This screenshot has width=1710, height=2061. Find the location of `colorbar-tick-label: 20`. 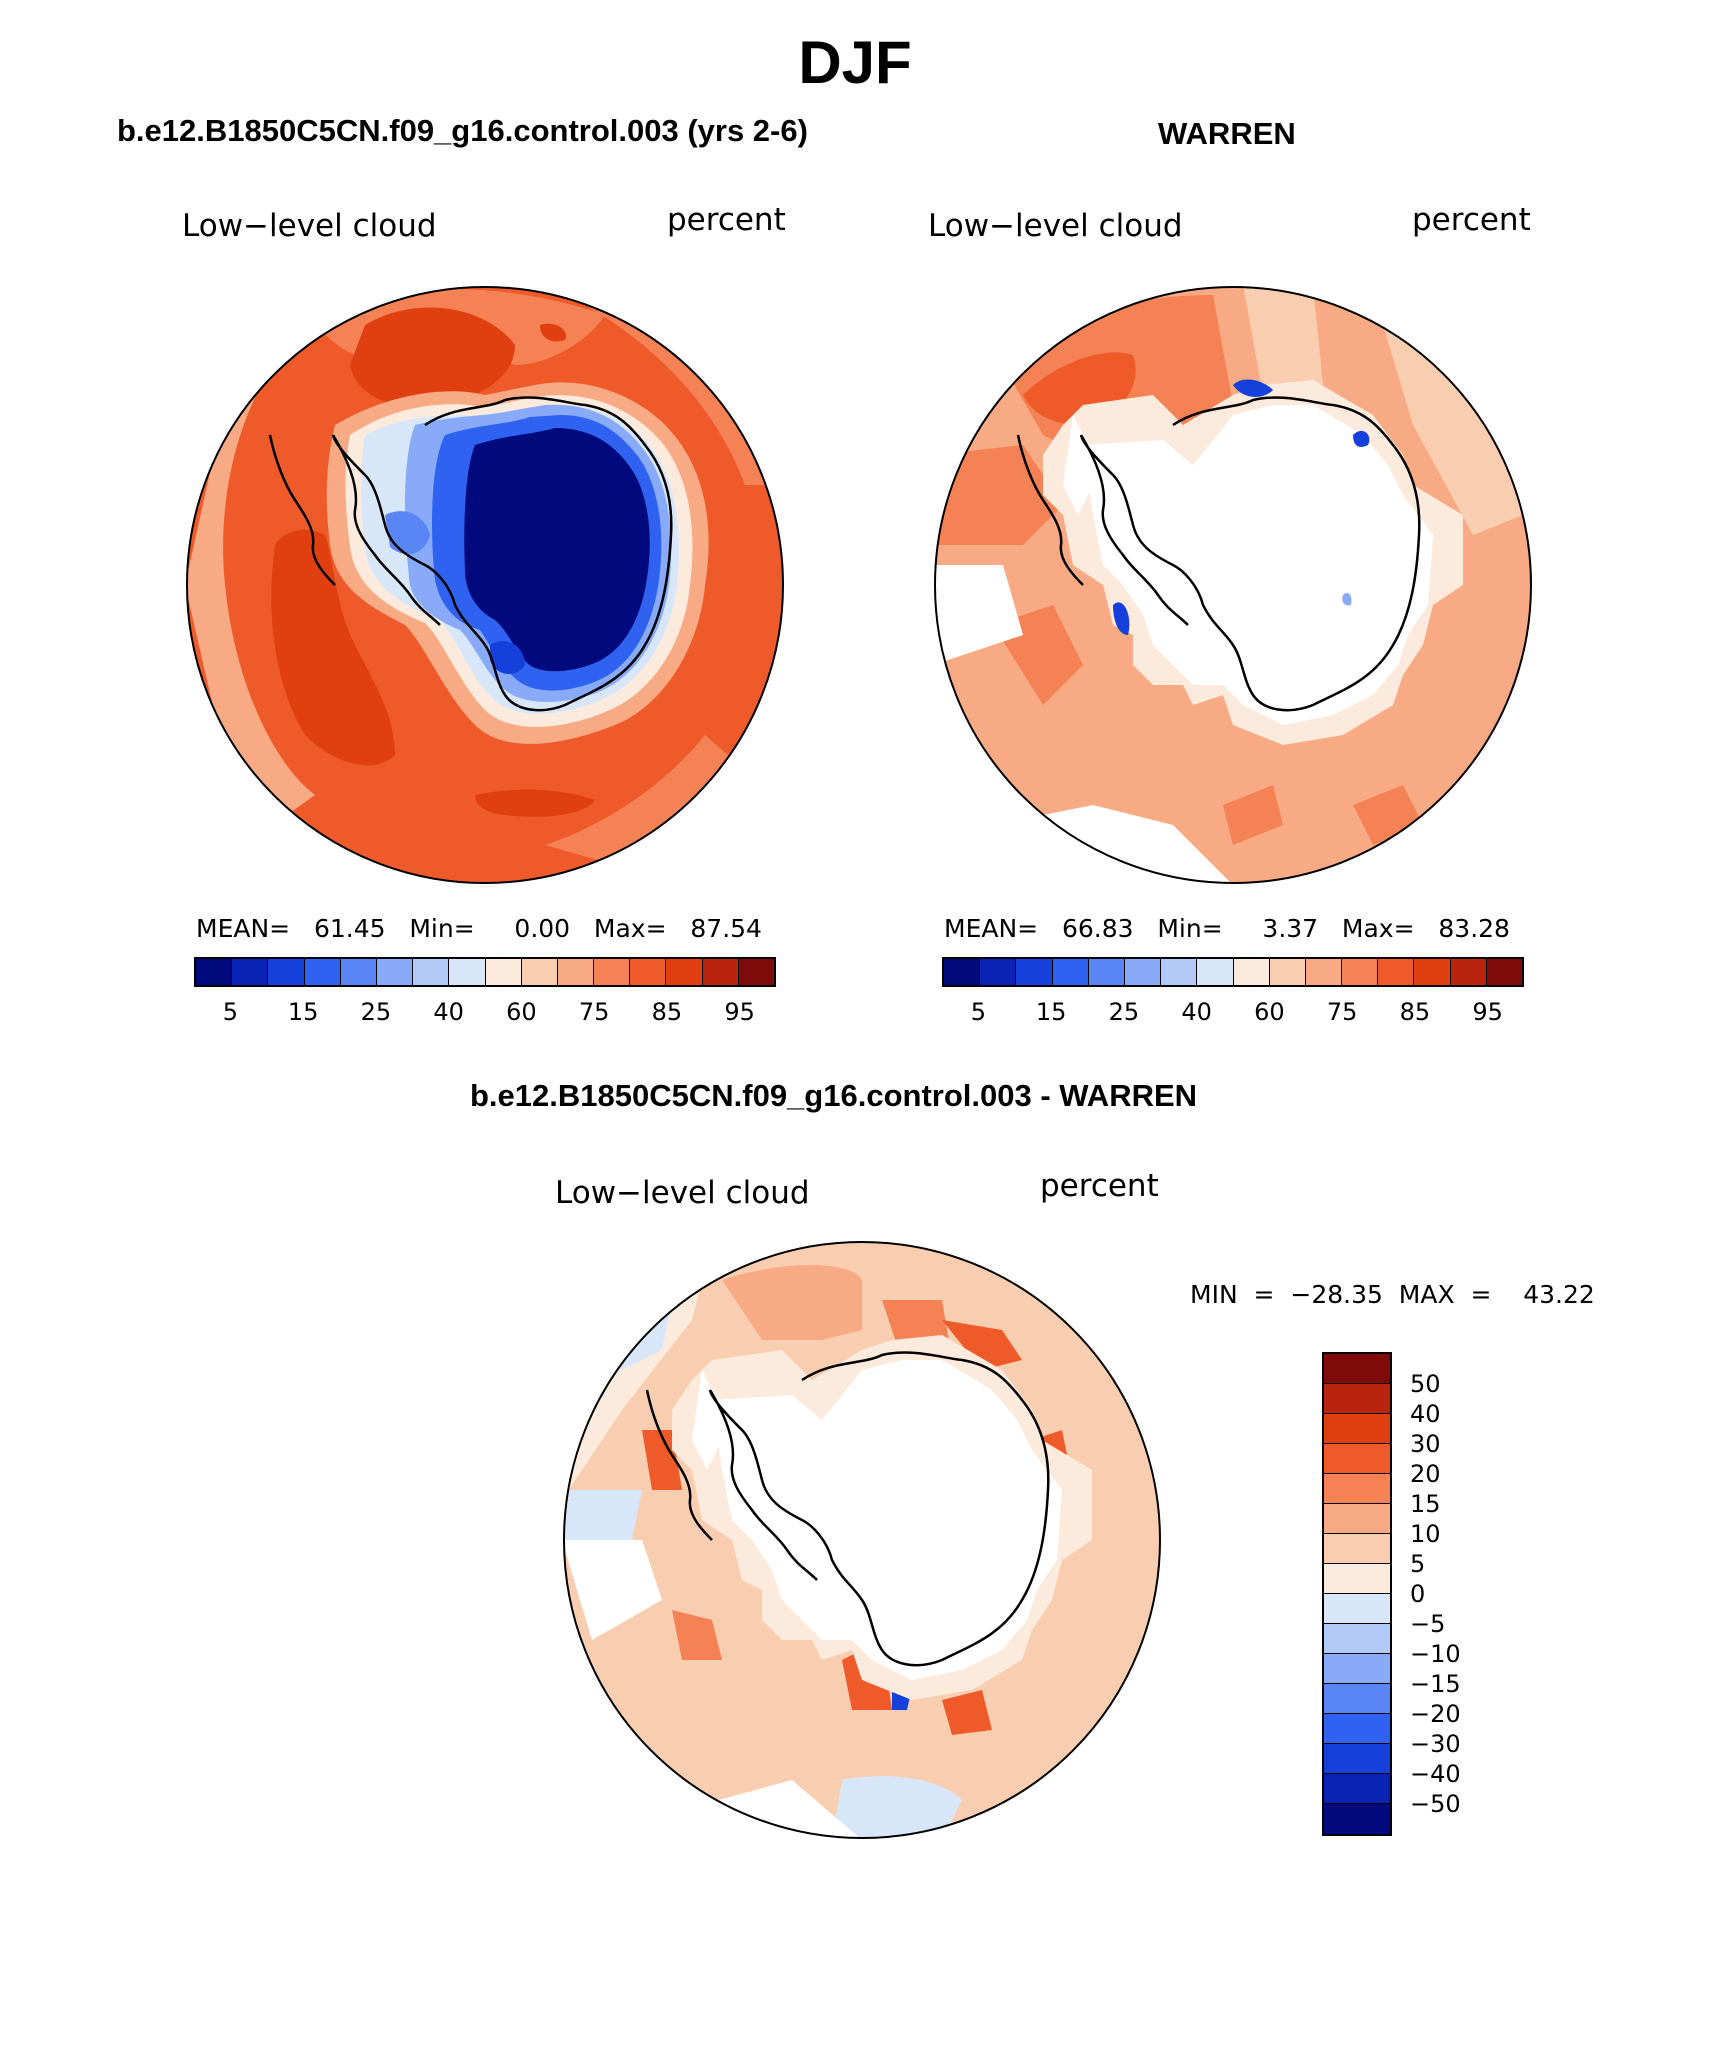

colorbar-tick-label: 20 is located at coordinates (1425, 1474).